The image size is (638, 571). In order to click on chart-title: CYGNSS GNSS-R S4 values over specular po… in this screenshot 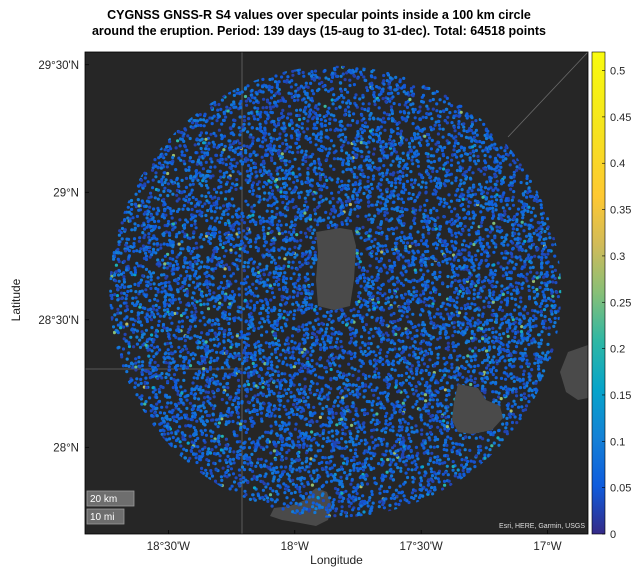, I will do `click(319, 15)`.